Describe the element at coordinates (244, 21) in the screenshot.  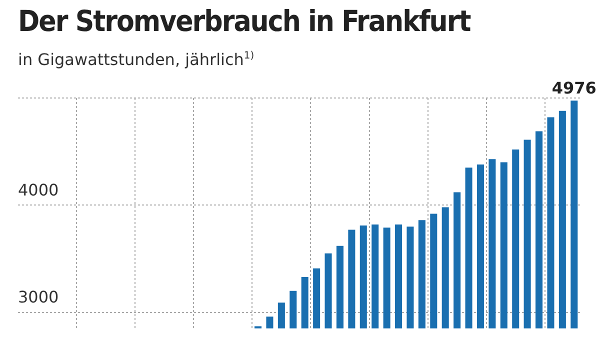
I see `chart-title: Der Stromverbrauch in Frankfurt` at that location.